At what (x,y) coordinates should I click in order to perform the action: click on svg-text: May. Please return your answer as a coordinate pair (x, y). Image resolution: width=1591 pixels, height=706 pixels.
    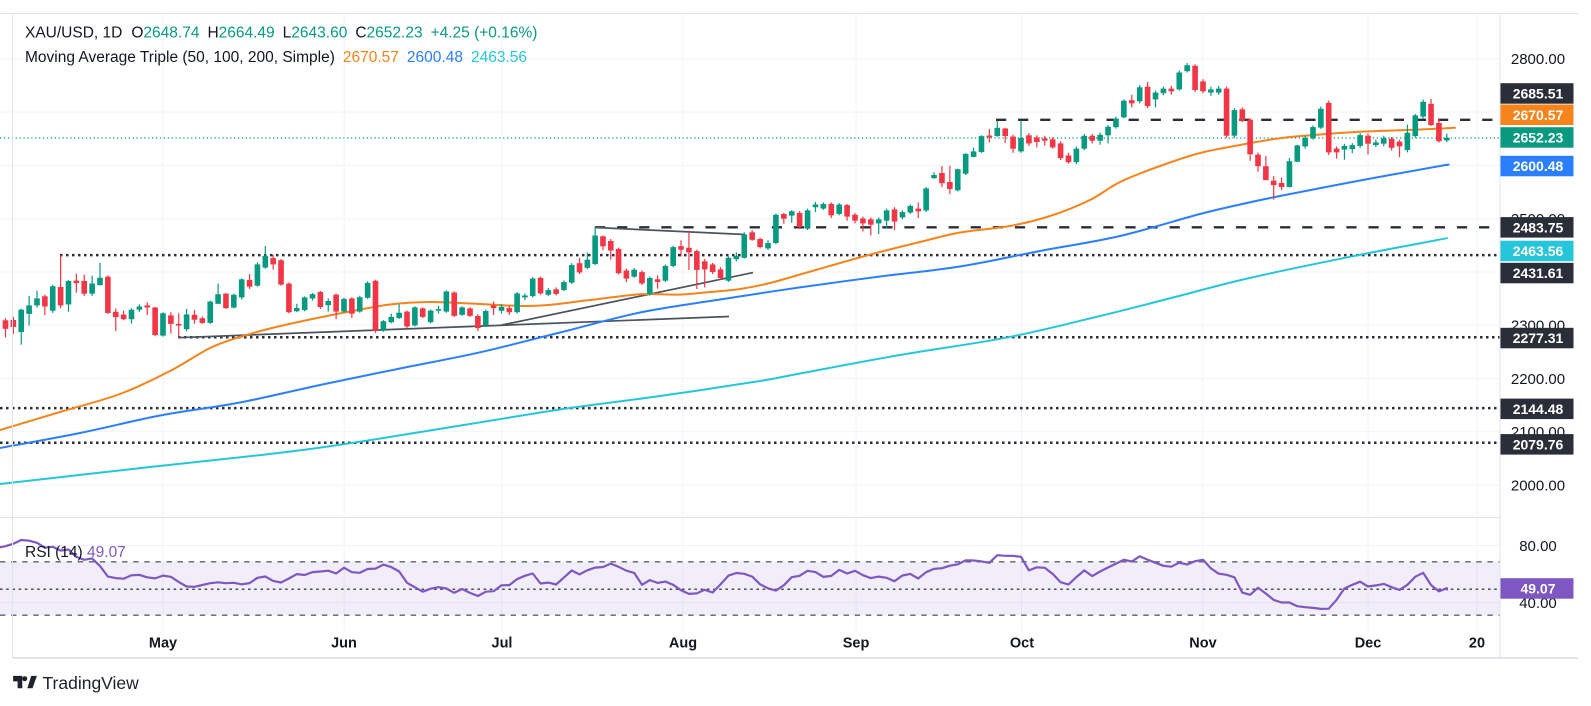
    Looking at the image, I should click on (163, 644).